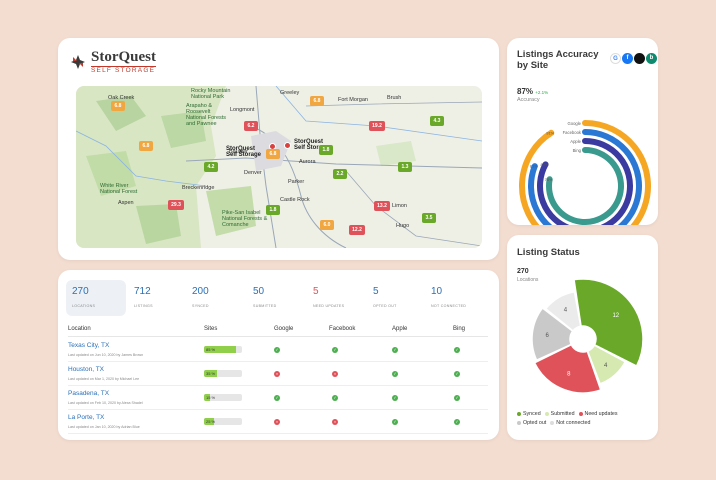 The height and width of the screenshot is (480, 716). What do you see at coordinates (200, 306) in the screenshot?
I see `stat-label: SYNCED` at bounding box center [200, 306].